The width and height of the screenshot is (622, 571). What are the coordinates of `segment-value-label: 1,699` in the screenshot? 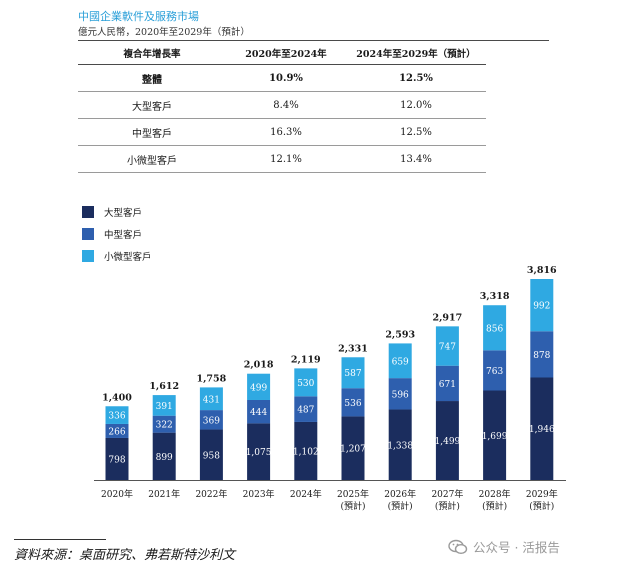 It's located at (495, 437).